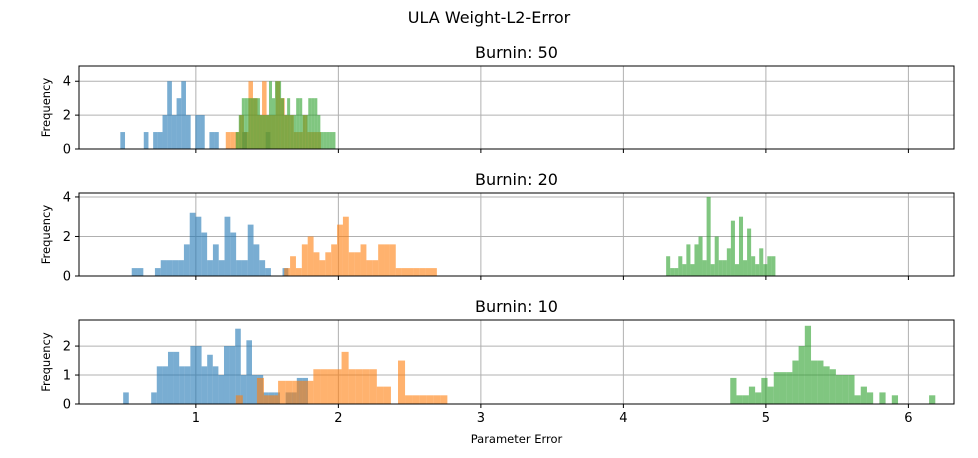 The width and height of the screenshot is (978, 458). Describe the element at coordinates (360, 246) in the screenshot. I see `series-2-bars` at that location.